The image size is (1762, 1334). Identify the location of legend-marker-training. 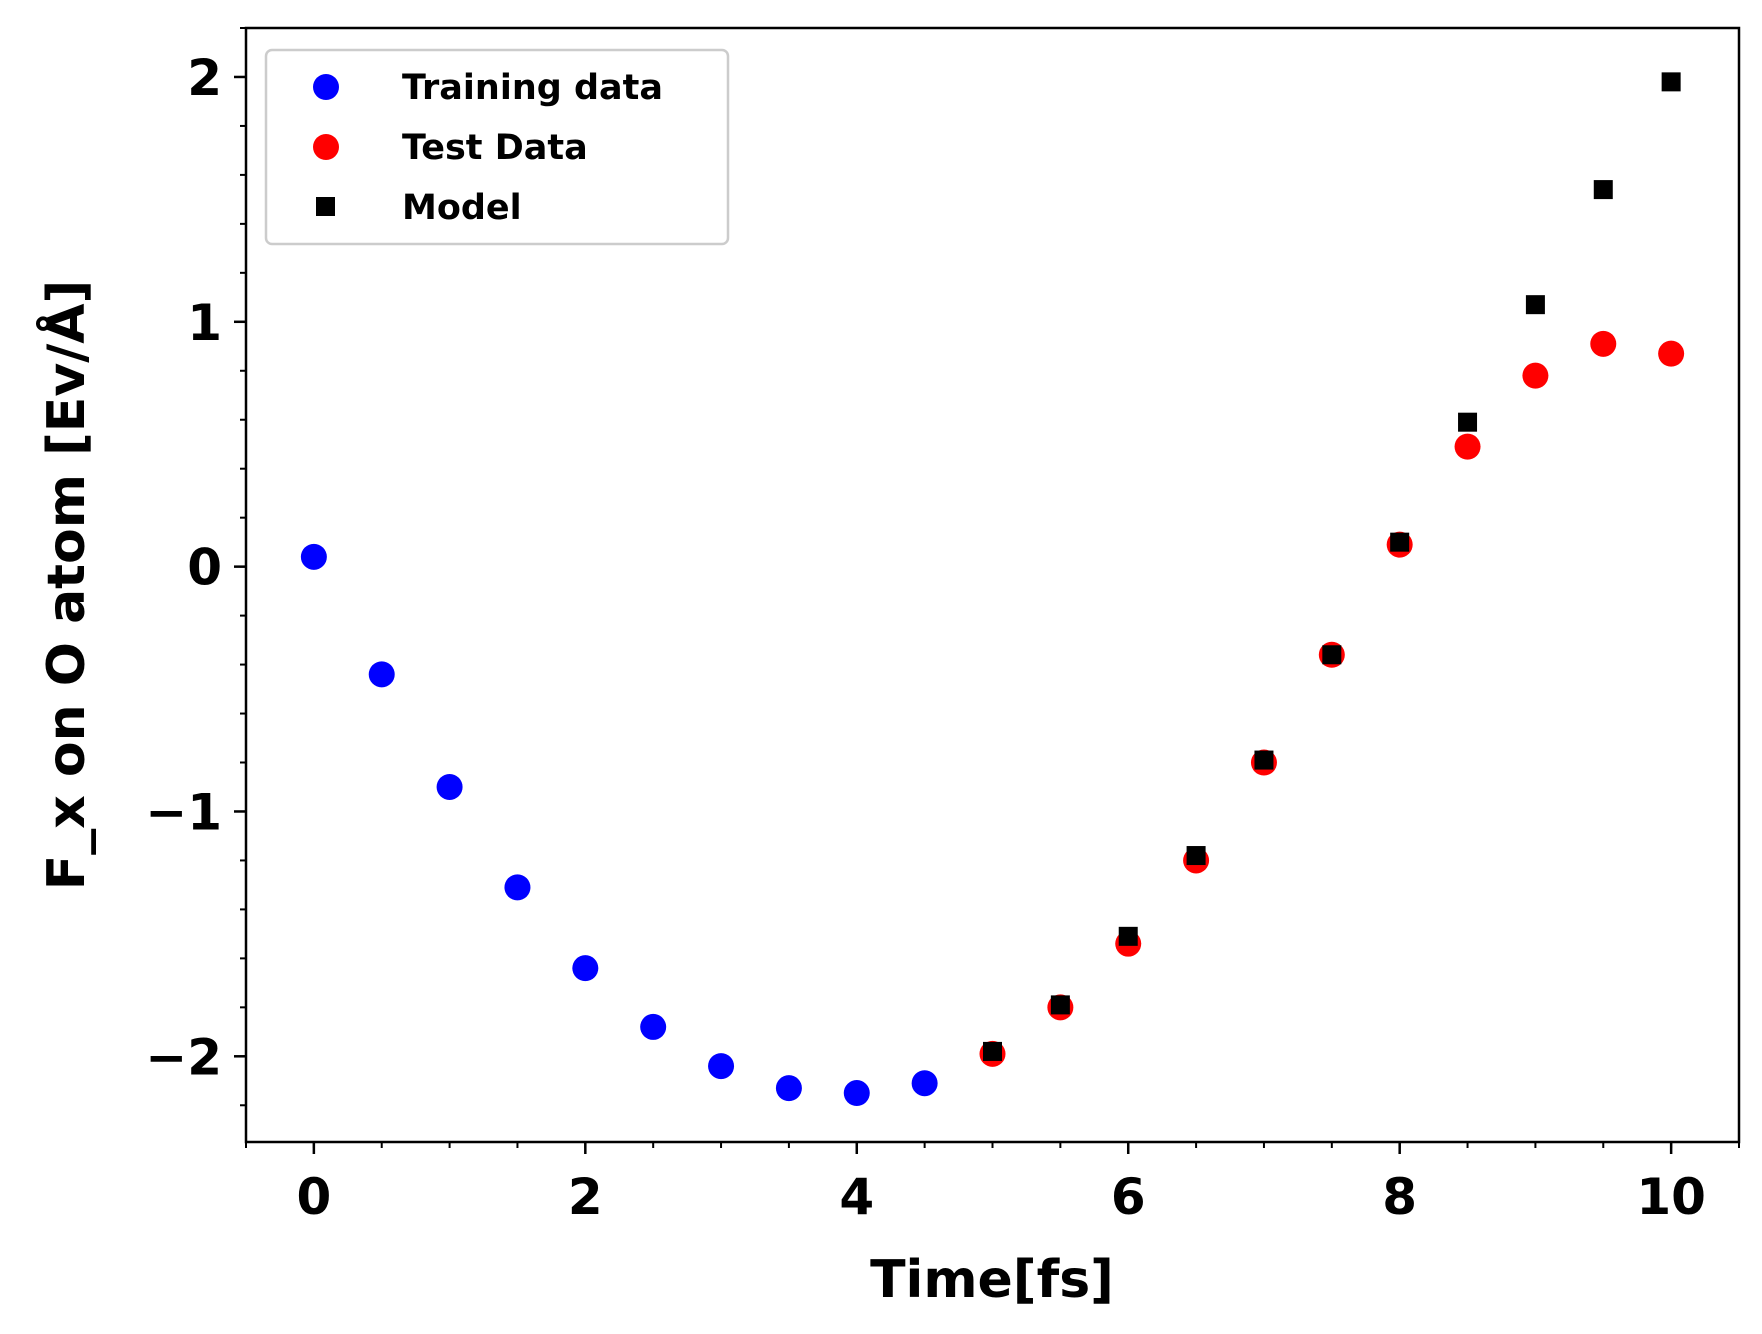
(326, 87).